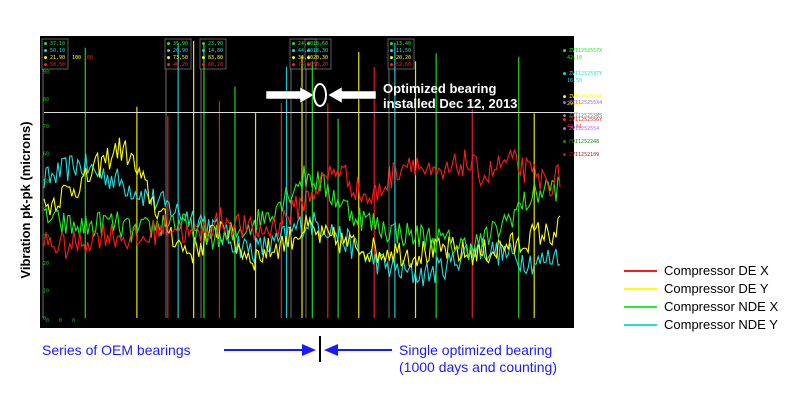  What do you see at coordinates (352, 95) in the screenshot?
I see `arrow-right` at bounding box center [352, 95].